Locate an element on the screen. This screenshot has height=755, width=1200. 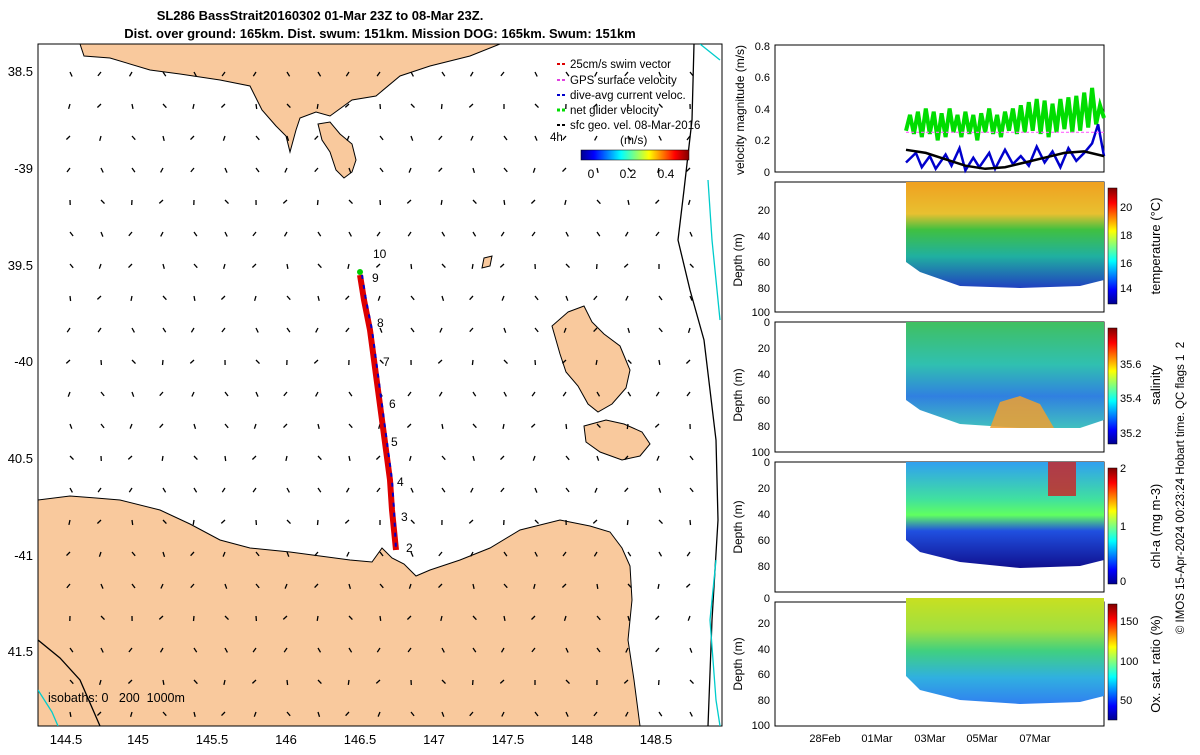
map-ytick: -41 is located at coordinates (23, 555).